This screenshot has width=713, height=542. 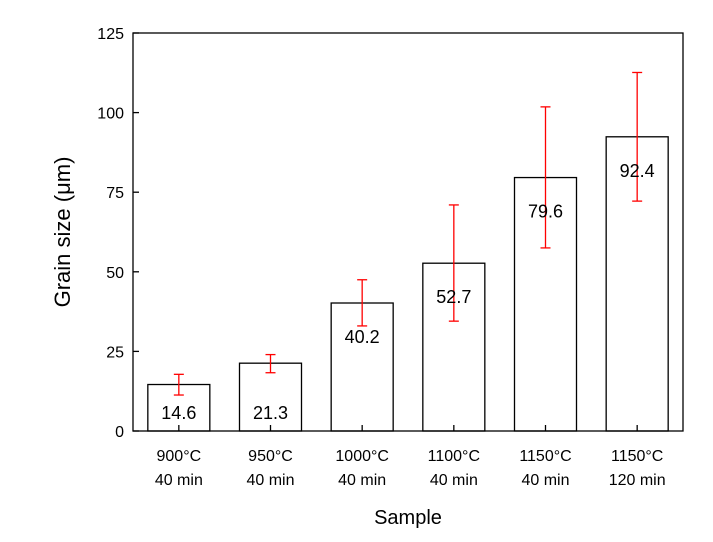 What do you see at coordinates (110, 114) in the screenshot?
I see `y-tick-label: 100` at bounding box center [110, 114].